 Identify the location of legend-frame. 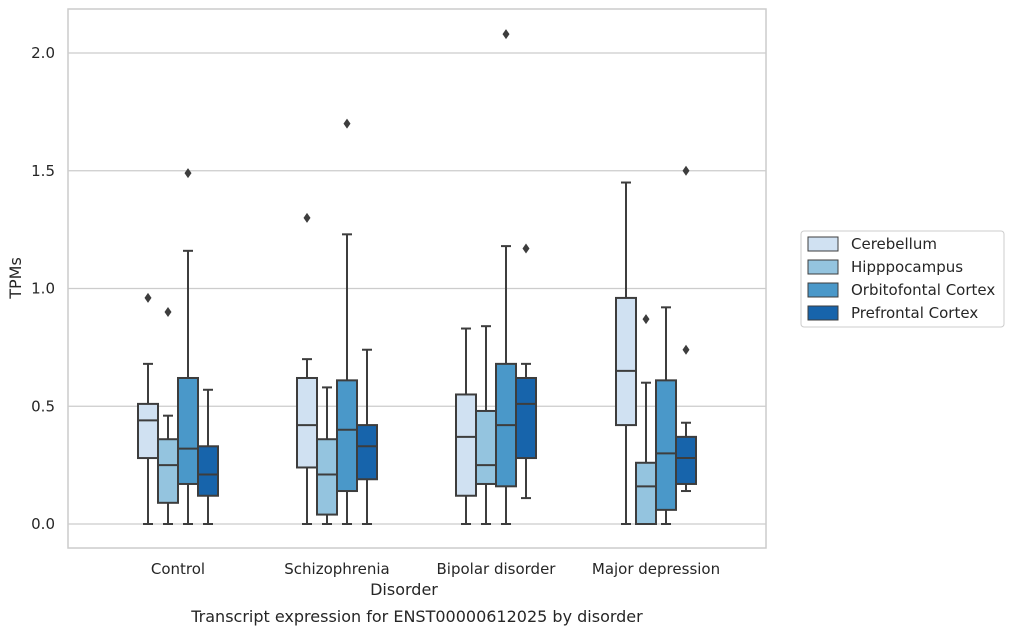
(902, 279).